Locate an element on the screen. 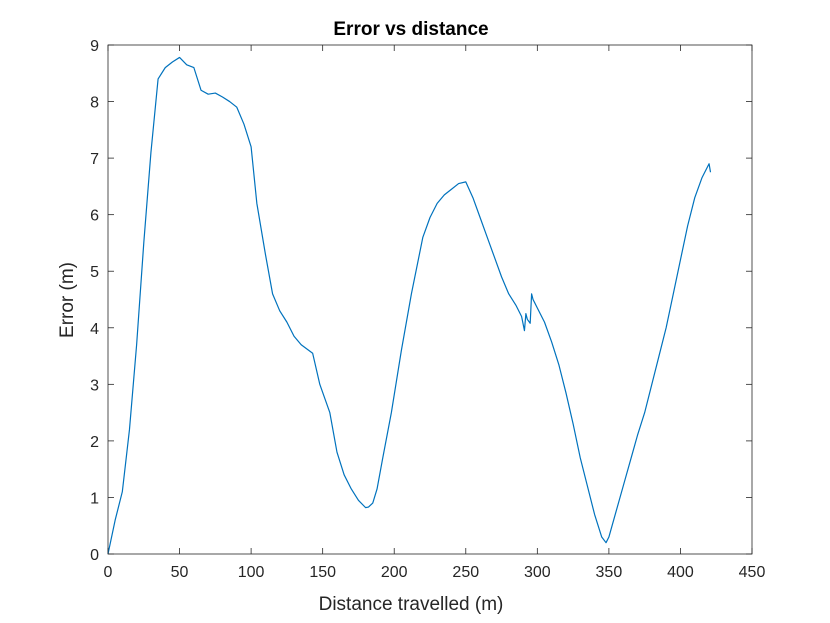 Image resolution: width=830 pixels, height=623 pixels. y-tick-label: 6 is located at coordinates (94, 216).